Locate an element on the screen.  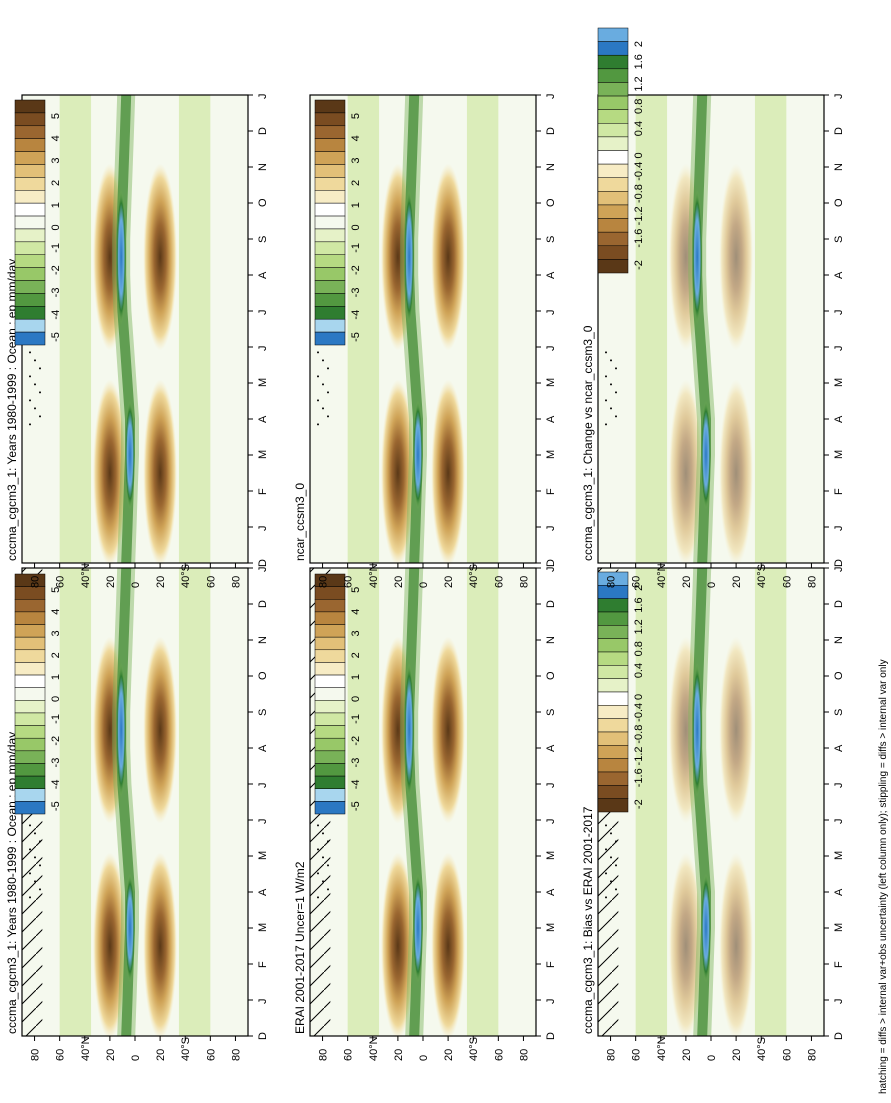
colorbar-label: 0.8 is located at coordinates (639, 106).